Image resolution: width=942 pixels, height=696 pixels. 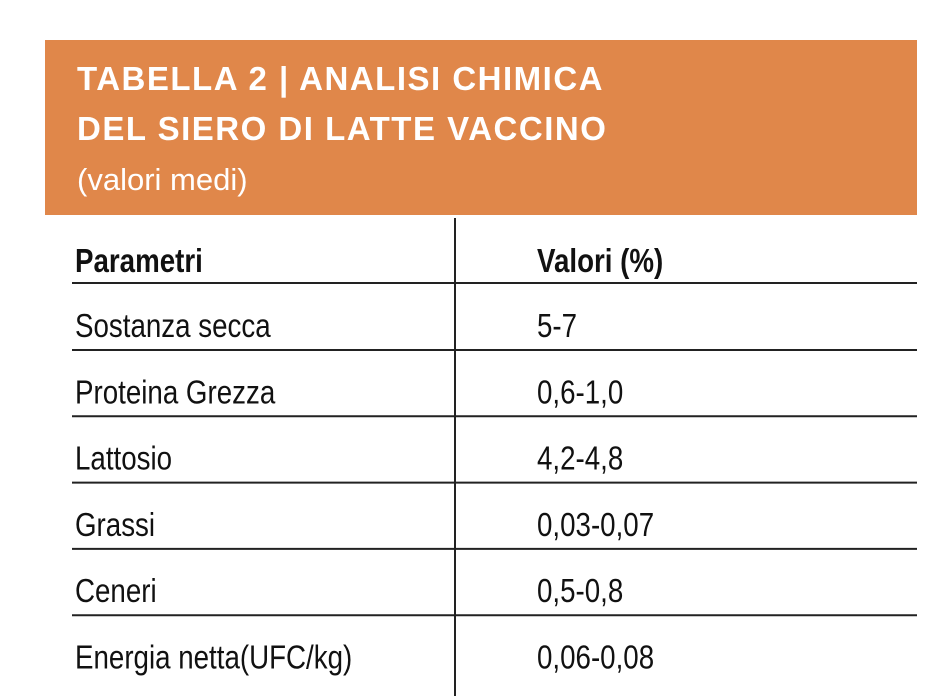 I want to click on parameter-cell: Sostanza secca, so click(x=173, y=326).